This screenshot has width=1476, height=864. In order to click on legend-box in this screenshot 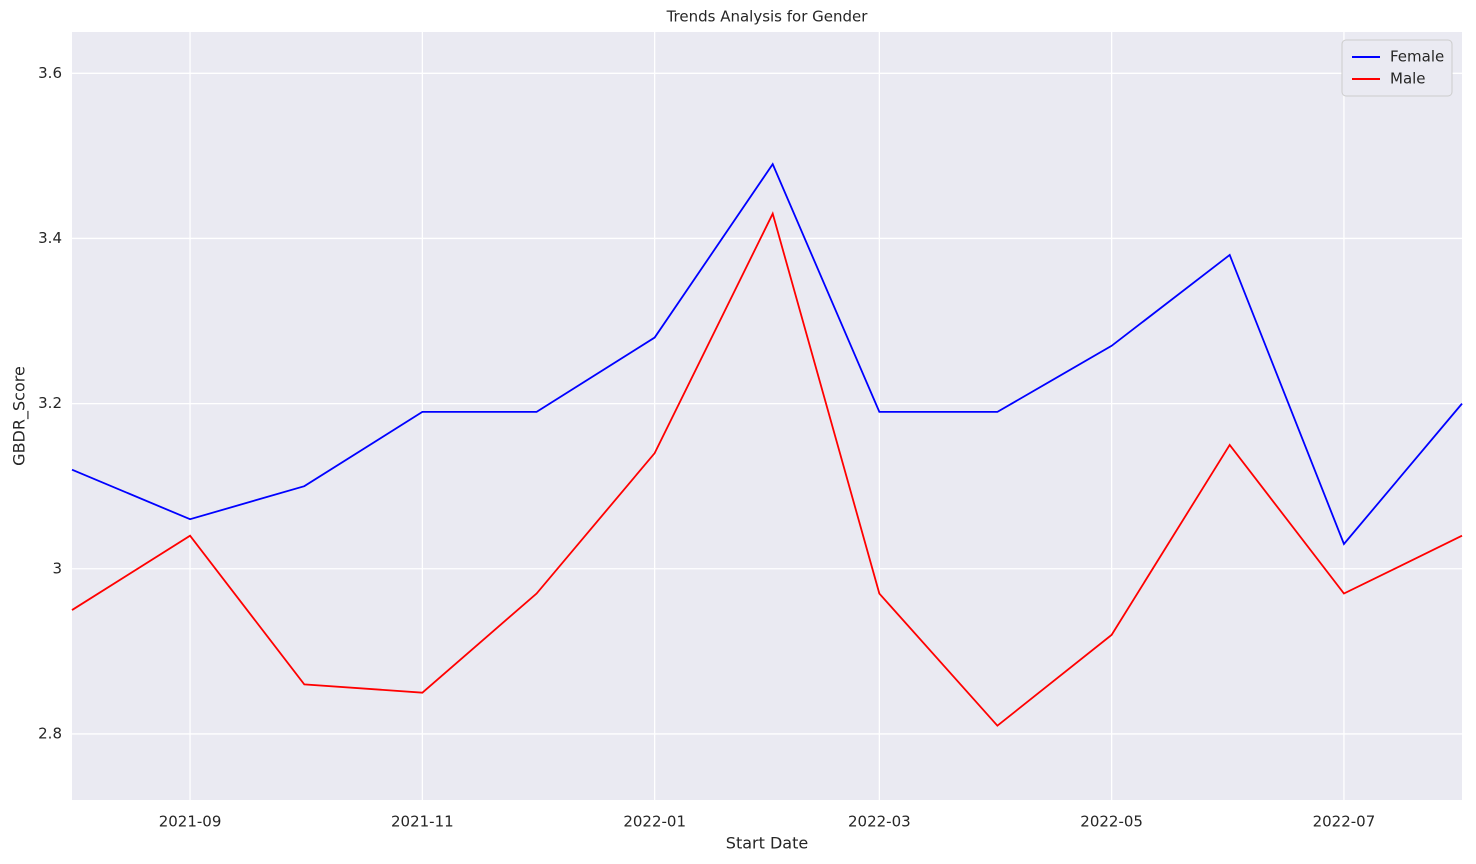, I will do `click(1397, 68)`.